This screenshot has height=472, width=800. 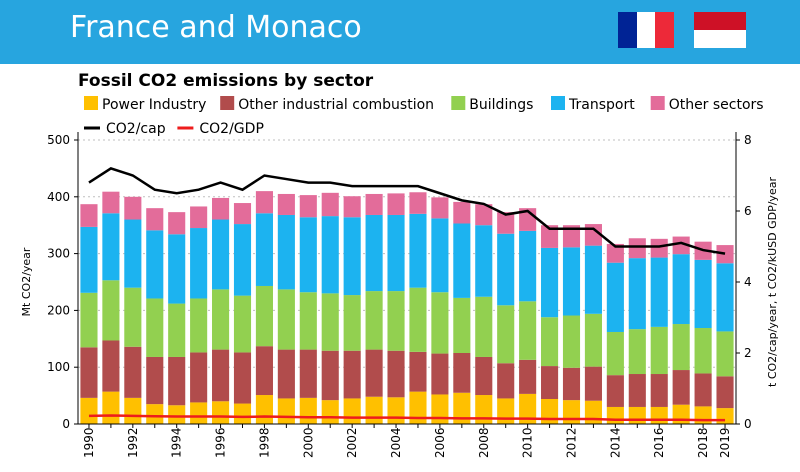 I want to click on header-banner: France and Monaco, so click(x=400, y=32).